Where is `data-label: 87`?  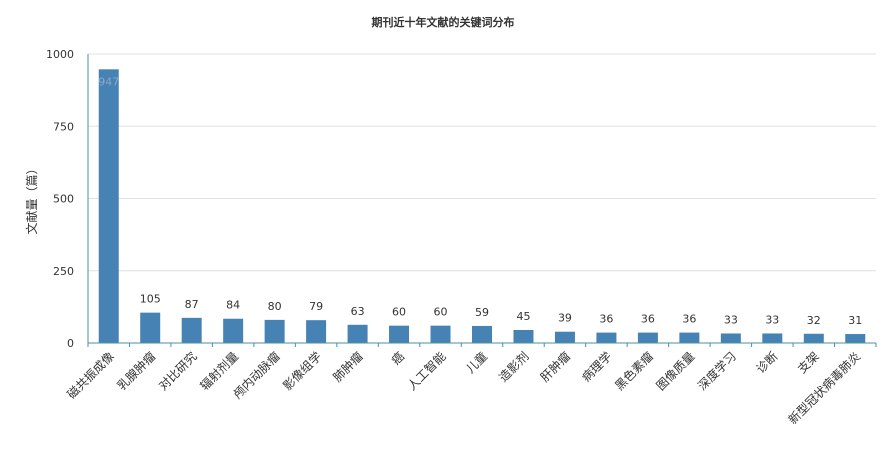 data-label: 87 is located at coordinates (192, 304).